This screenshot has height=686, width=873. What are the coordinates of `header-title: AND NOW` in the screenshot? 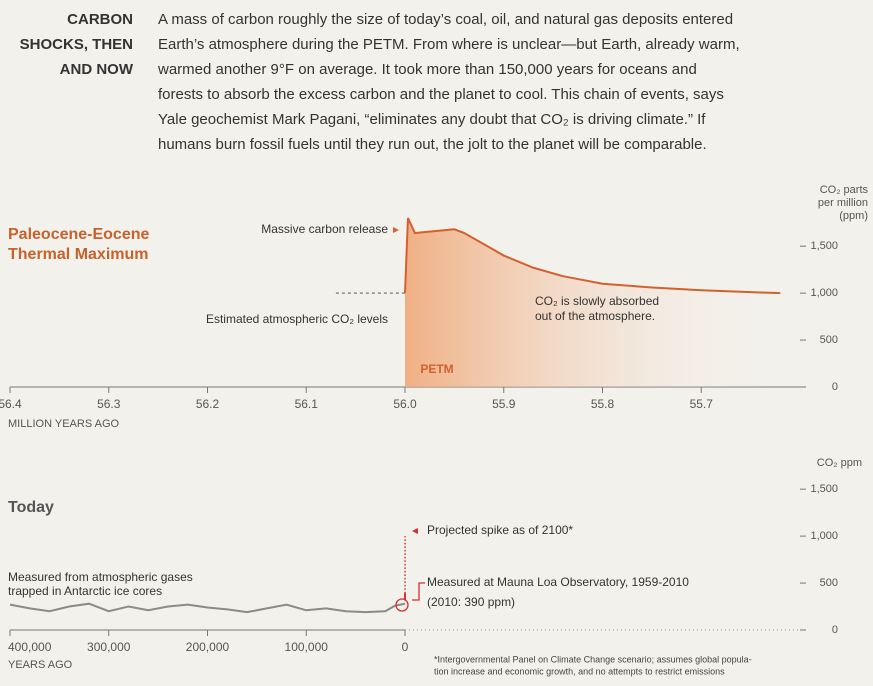 It's located at (97, 69).